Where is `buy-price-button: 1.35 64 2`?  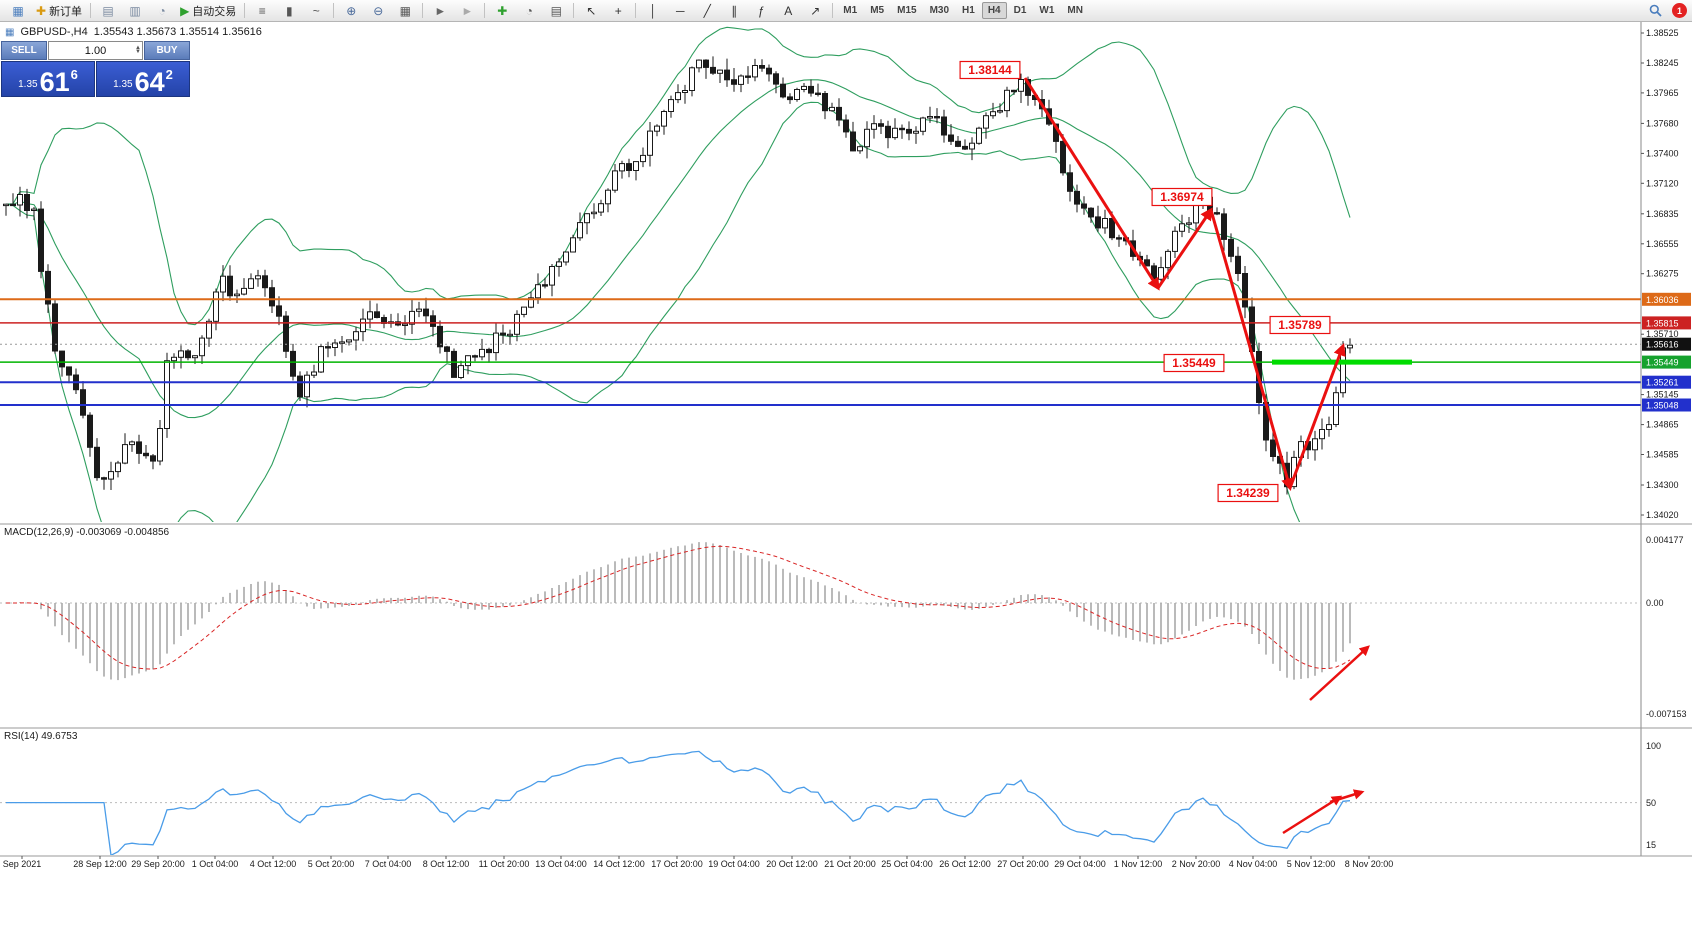
buy-price-button: 1.35 64 2 is located at coordinates (143, 79).